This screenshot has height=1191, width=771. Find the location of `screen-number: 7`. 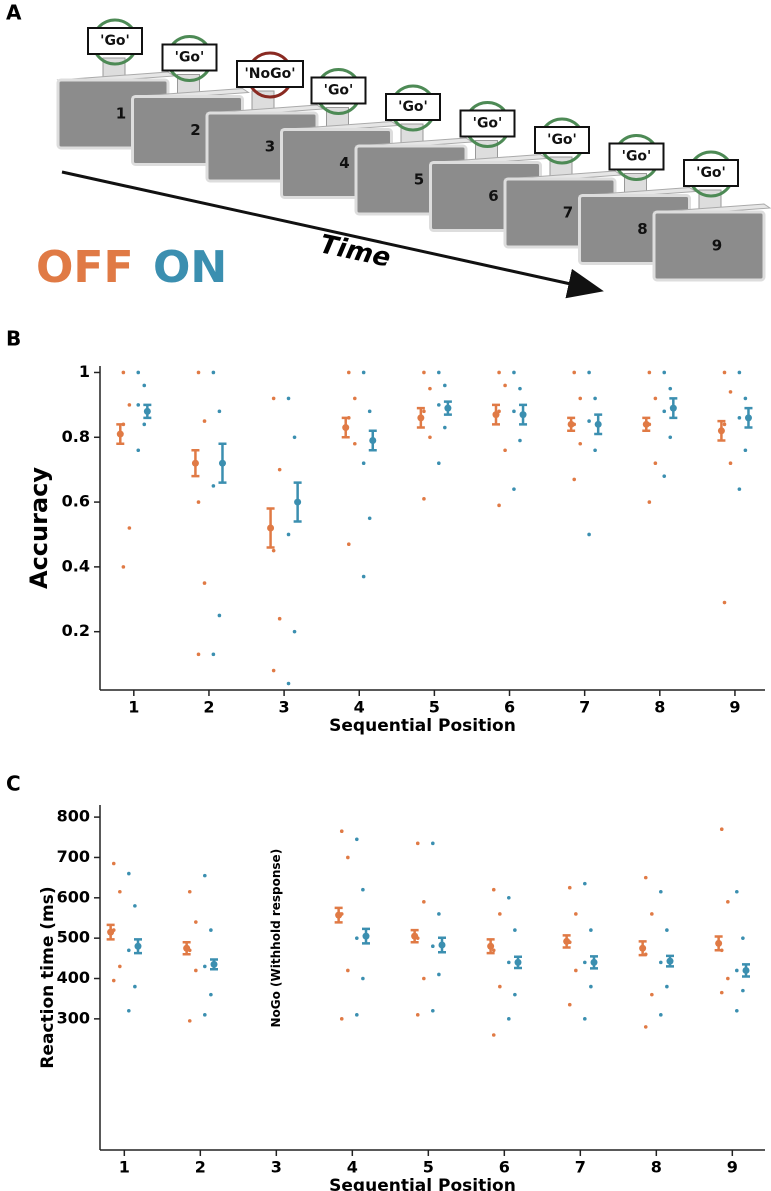

screen-number: 7 is located at coordinates (568, 213).